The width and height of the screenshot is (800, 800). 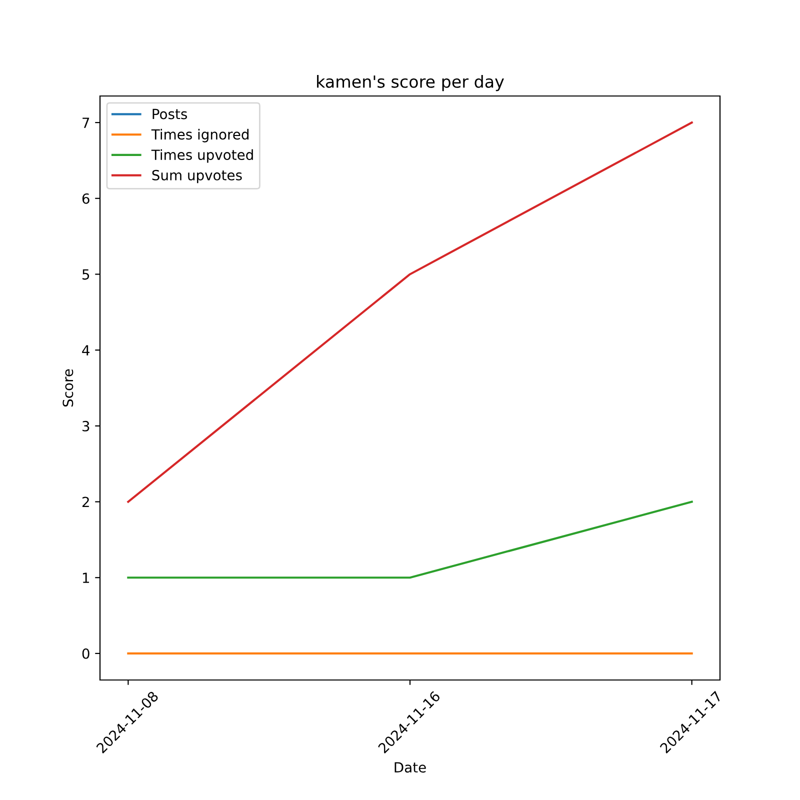 I want to click on y-tick-label: 3, so click(x=86, y=426).